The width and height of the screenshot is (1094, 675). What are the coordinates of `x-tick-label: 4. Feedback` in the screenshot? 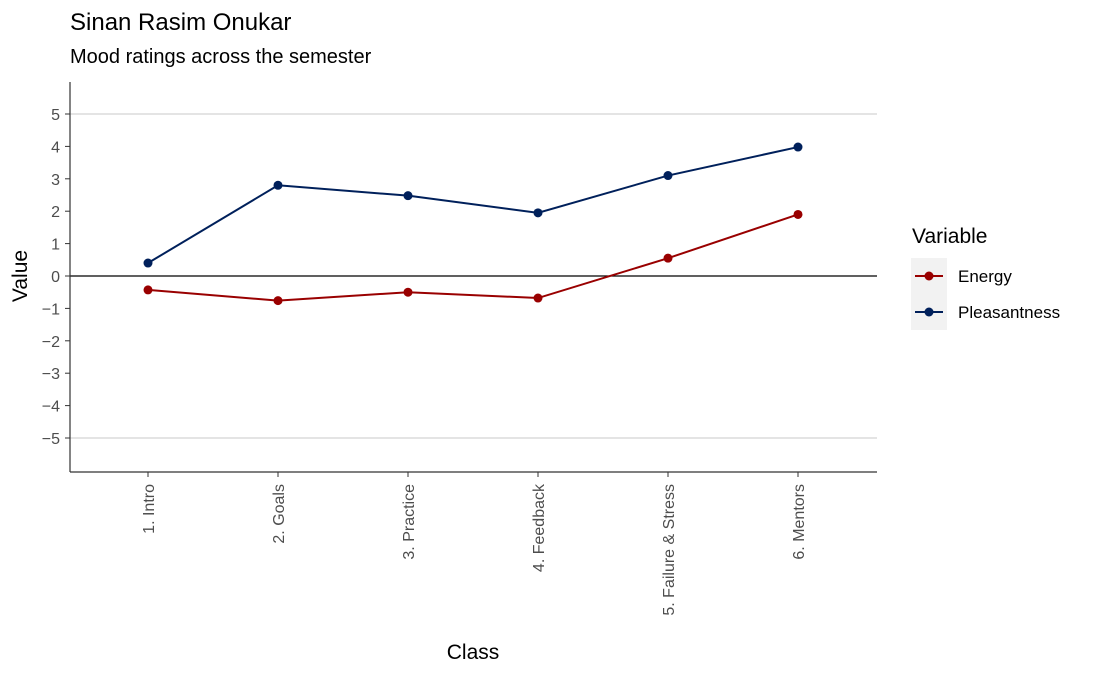 It's located at (539, 527).